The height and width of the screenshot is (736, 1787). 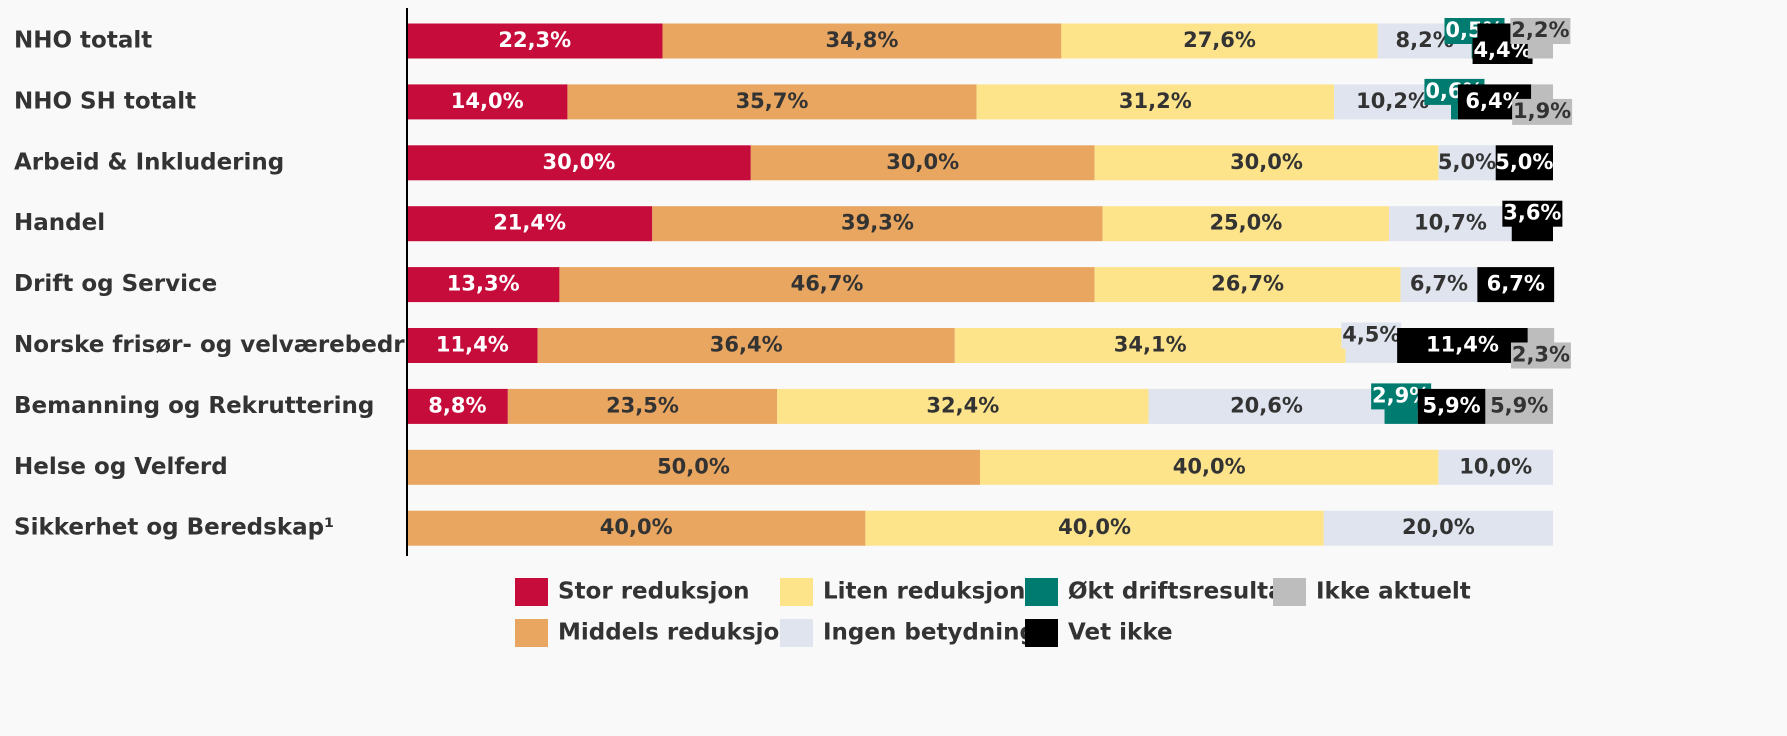 I want to click on value-label: 27,6%, so click(x=1219, y=40).